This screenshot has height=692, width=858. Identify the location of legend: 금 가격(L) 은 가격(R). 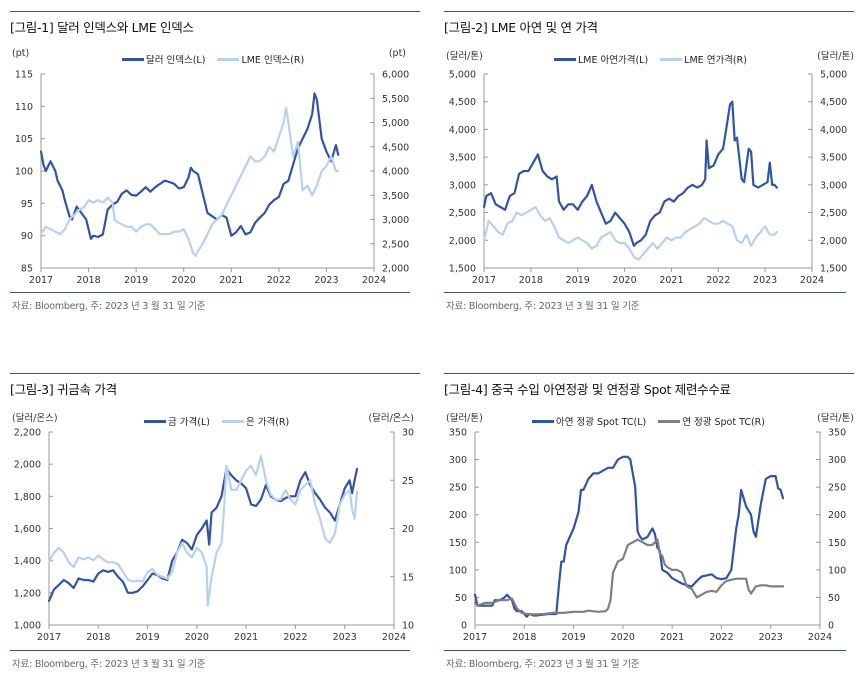
(216, 421).